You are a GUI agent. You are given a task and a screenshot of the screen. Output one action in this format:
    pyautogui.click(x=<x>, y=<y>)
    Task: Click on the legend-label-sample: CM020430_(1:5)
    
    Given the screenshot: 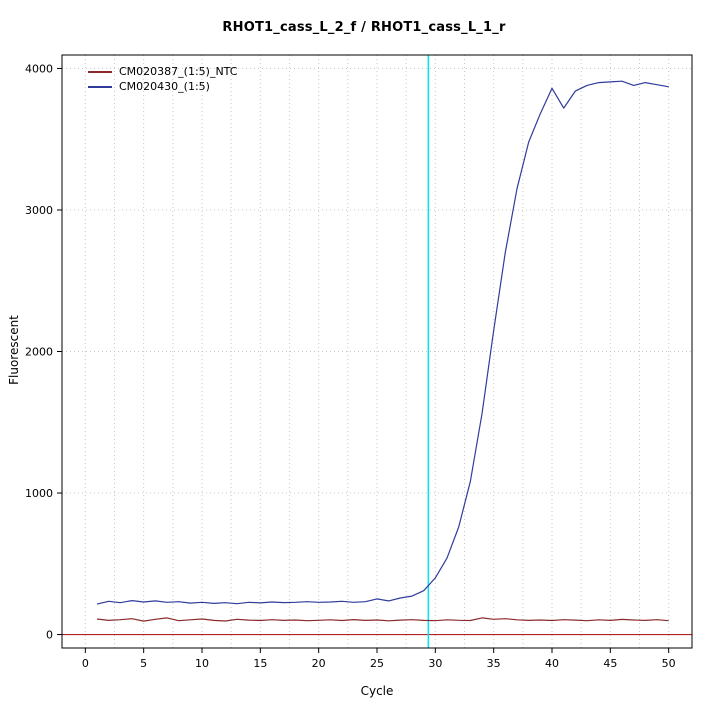 What is the action you would take?
    pyautogui.click(x=164, y=86)
    